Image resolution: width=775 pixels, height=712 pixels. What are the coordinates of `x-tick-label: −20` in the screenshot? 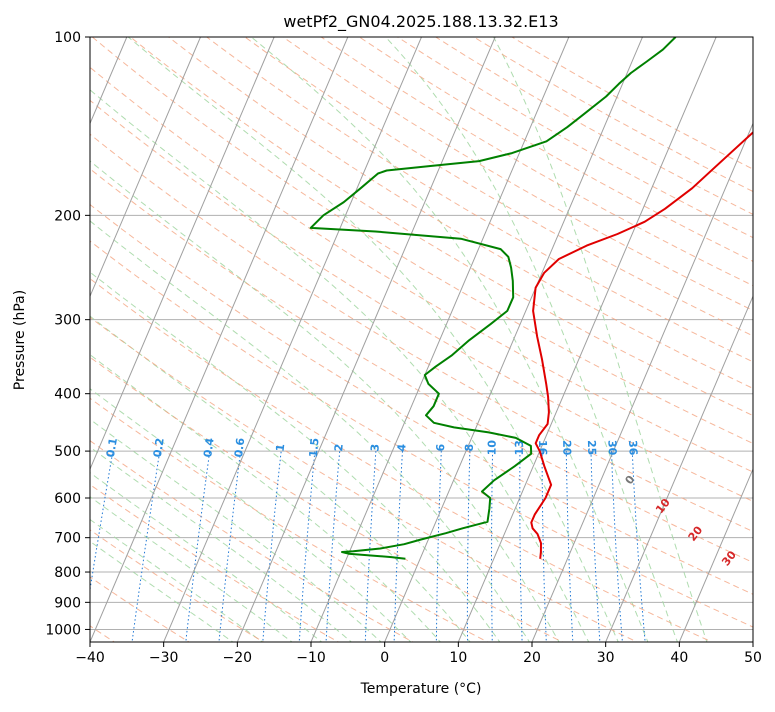 It's located at (238, 658).